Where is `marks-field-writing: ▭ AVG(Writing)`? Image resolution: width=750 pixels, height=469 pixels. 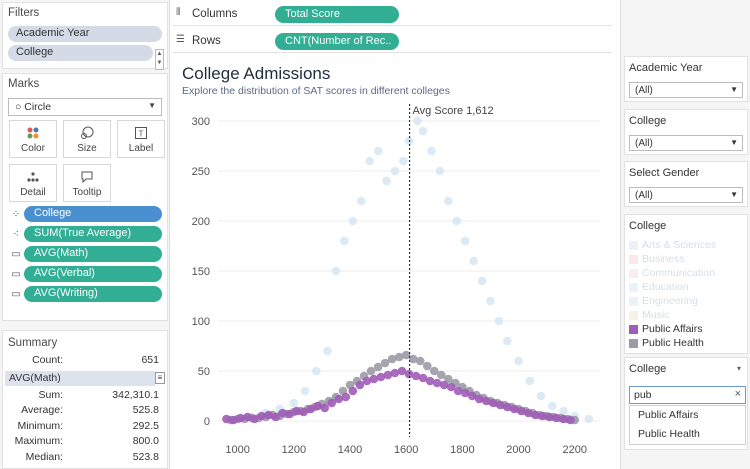
marks-field-writing: ▭ AVG(Writing) is located at coordinates (85, 294).